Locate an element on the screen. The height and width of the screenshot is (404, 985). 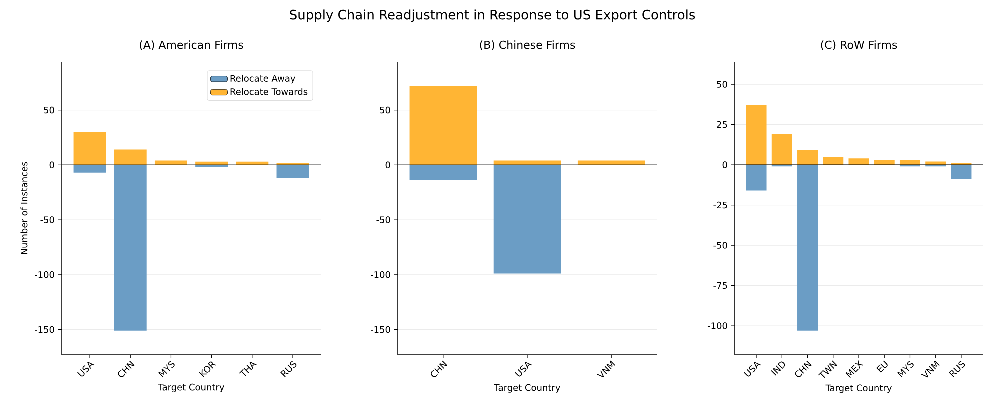
legend-label: Relocate Towards is located at coordinates (269, 92).